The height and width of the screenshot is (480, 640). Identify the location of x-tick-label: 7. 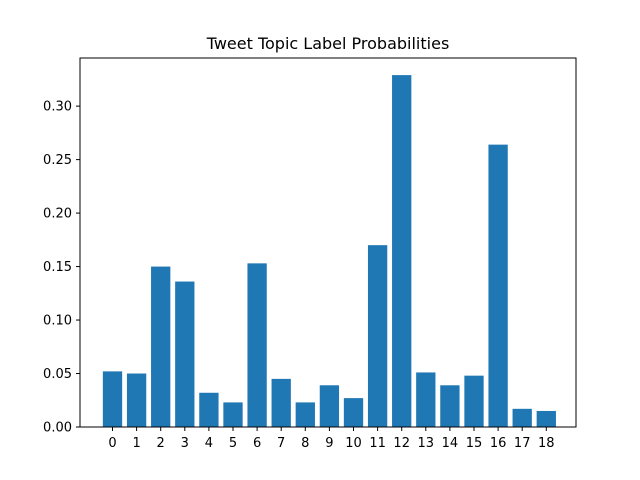
(281, 443).